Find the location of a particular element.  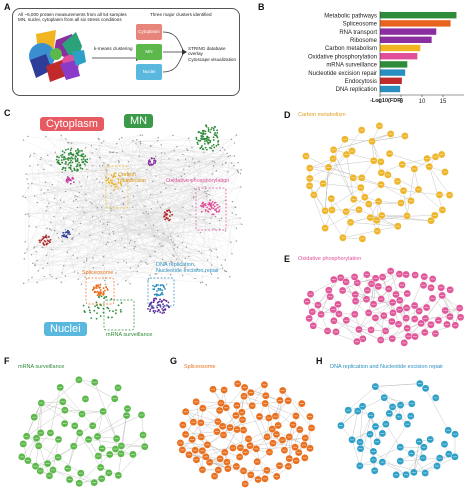

bar-category-label: Oxidative phosphorylation is located at coordinates (342, 57).